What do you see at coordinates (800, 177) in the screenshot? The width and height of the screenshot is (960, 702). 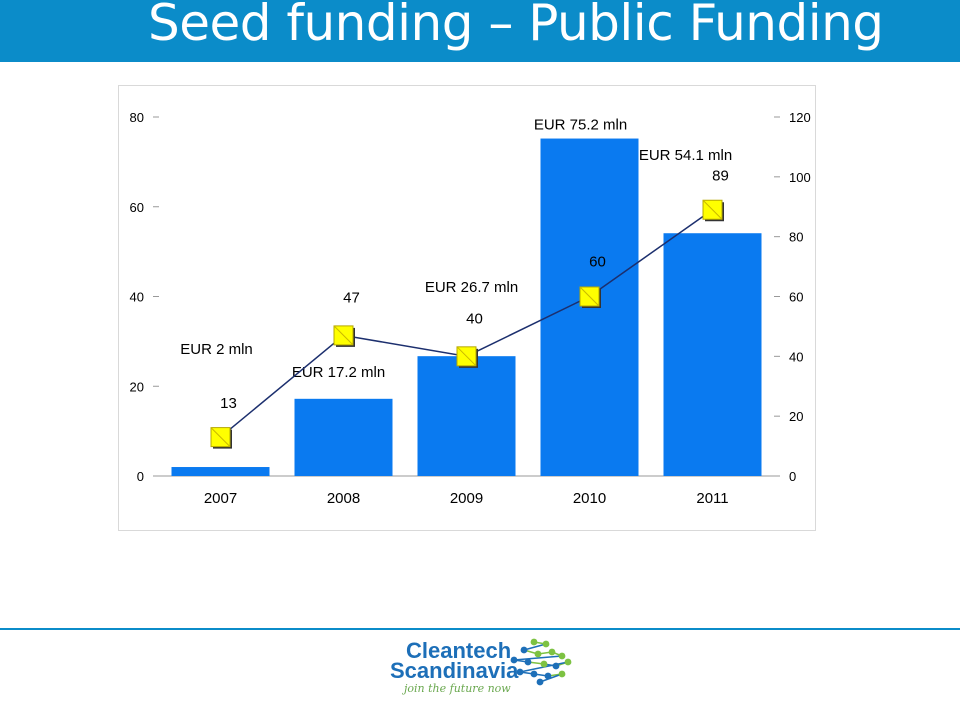 I see `right-axis-tick-label: 100` at bounding box center [800, 177].